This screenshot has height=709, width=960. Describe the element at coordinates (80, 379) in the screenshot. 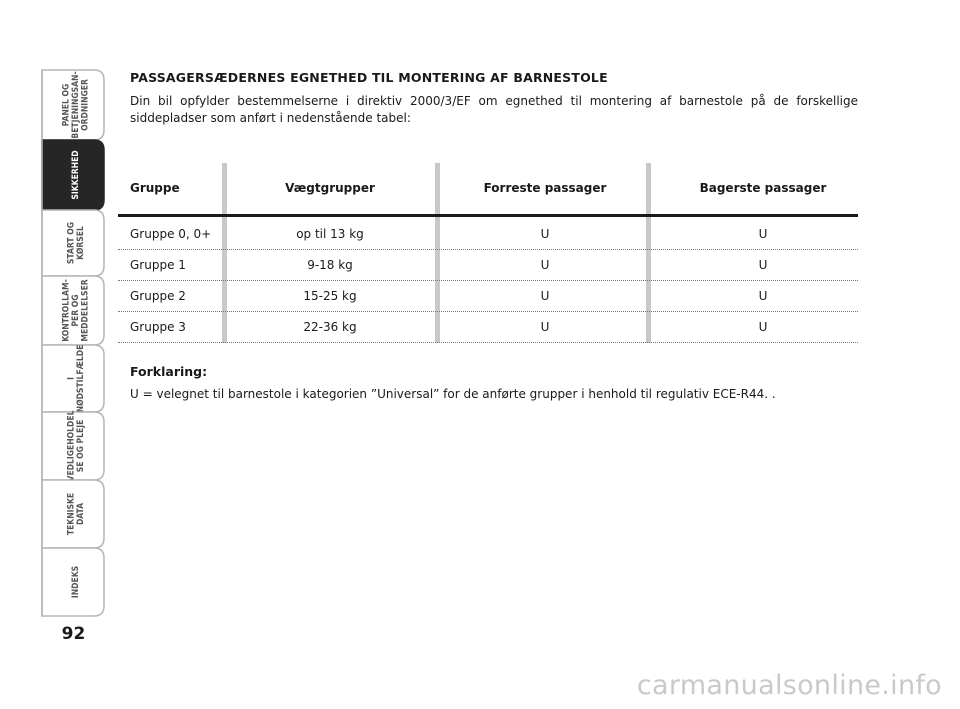

I see `tab-label-line: NØDSTILFÆLDE` at that location.